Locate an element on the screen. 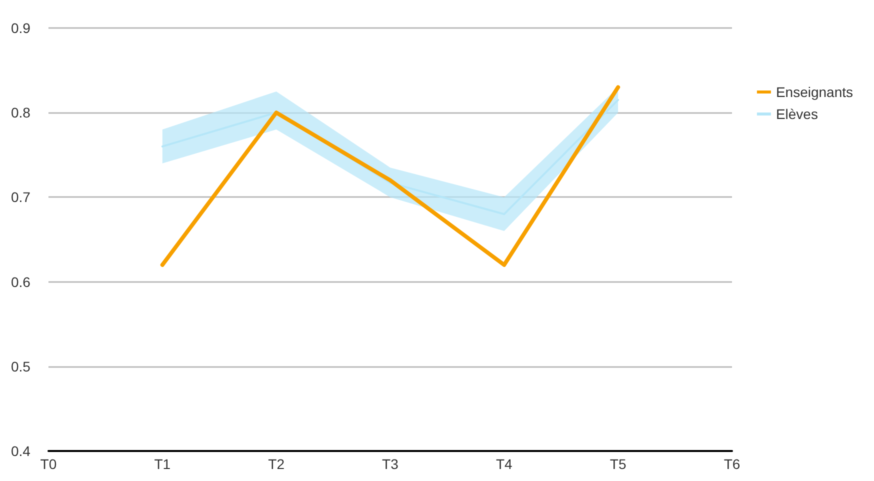  y-tick-label: 0.8 is located at coordinates (20, 112).